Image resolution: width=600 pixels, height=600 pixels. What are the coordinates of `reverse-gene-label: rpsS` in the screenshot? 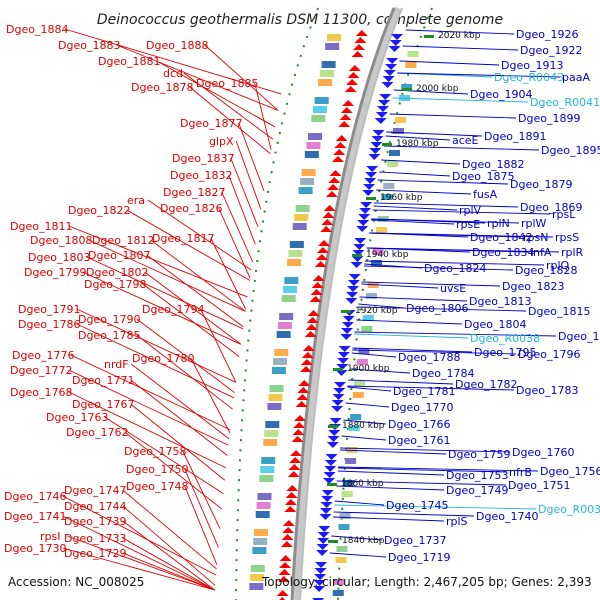 It's located at (567, 237).